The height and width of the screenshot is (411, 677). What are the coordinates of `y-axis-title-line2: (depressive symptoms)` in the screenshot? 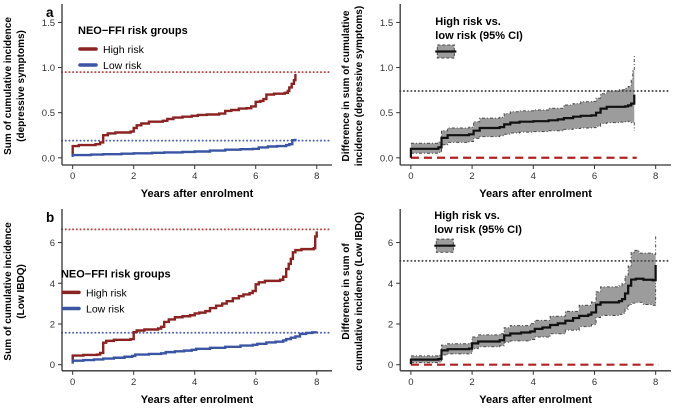 It's located at (21, 86).